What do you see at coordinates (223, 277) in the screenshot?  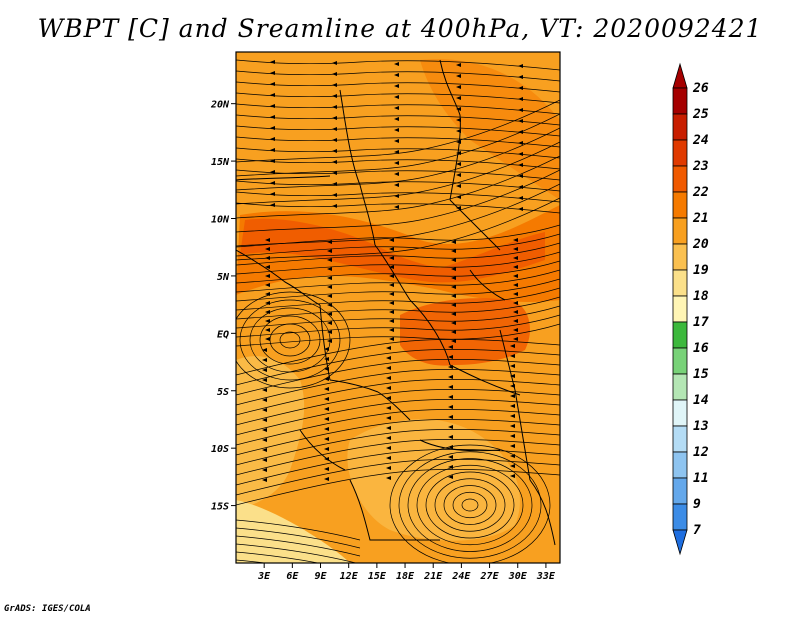 I see `lat-tick-label: 5N` at bounding box center [223, 277].